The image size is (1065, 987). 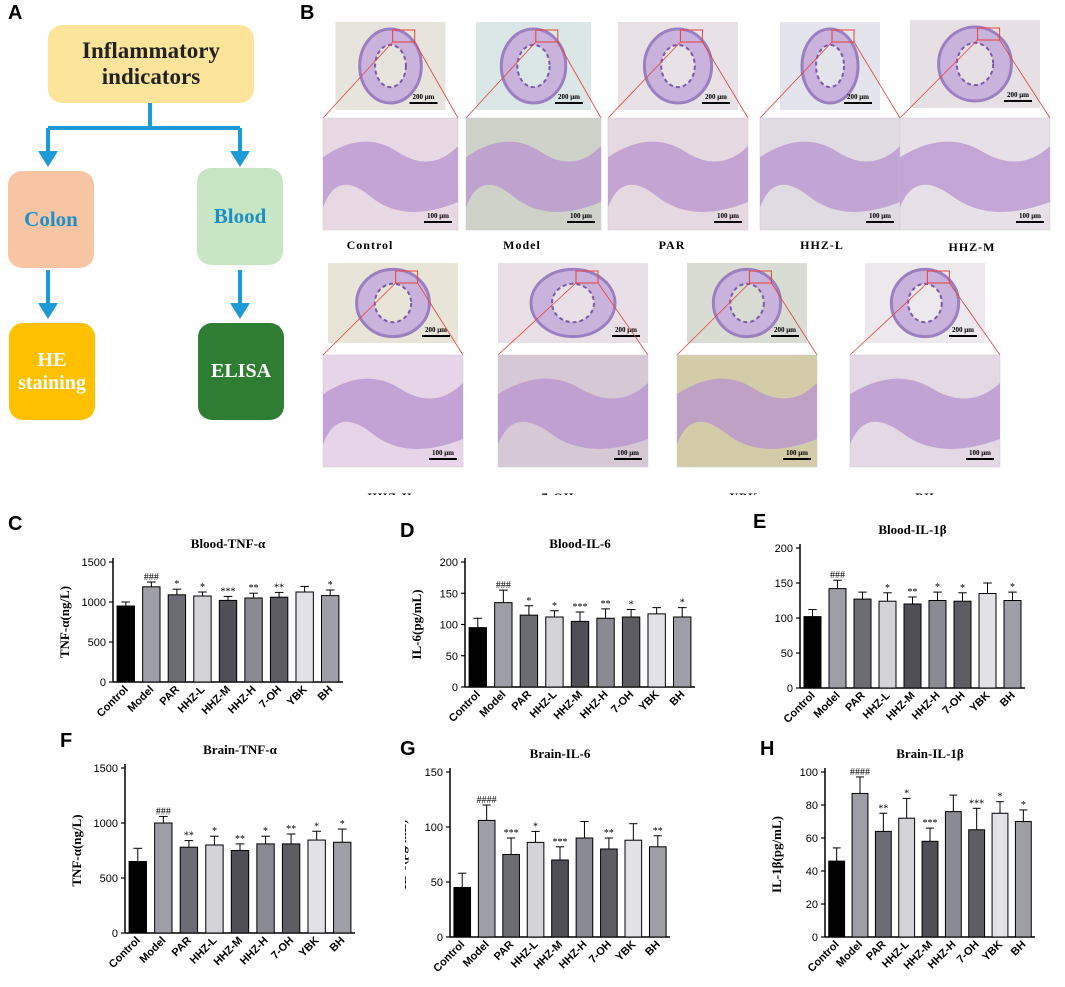 What do you see at coordinates (924, 492) in the screenshot?
I see `histology-group-label: BH` at bounding box center [924, 492].